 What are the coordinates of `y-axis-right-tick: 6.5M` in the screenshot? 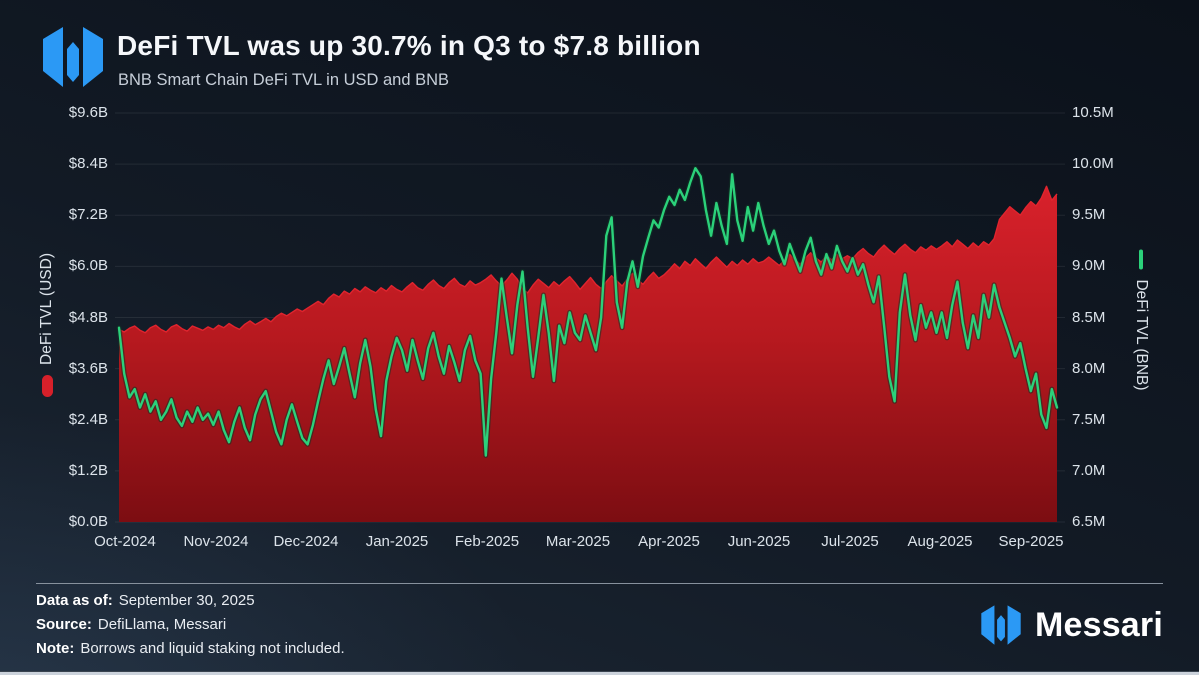 It's located at (1089, 521).